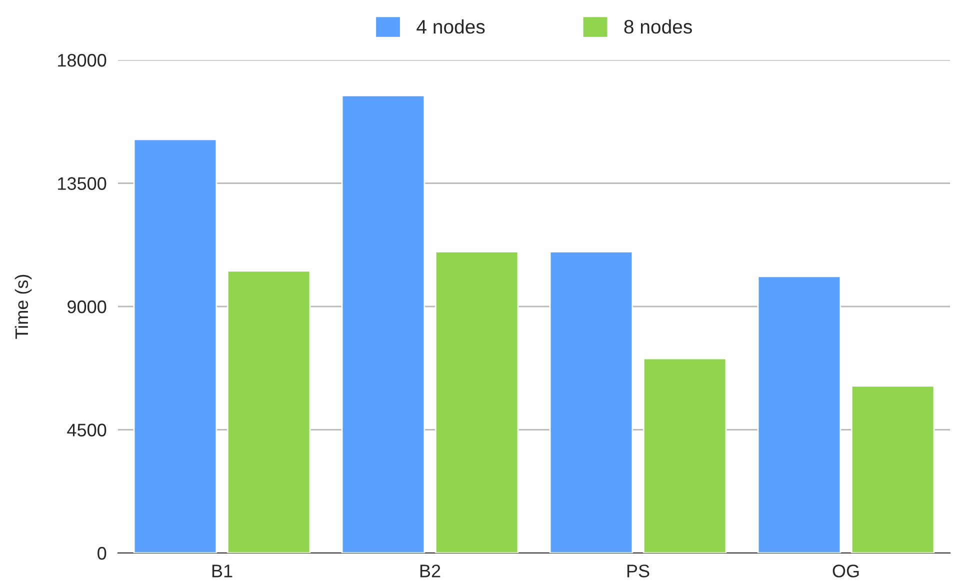 Image resolution: width=958 pixels, height=587 pixels. What do you see at coordinates (450, 26) in the screenshot?
I see `legend-label: 4 nodes` at bounding box center [450, 26].